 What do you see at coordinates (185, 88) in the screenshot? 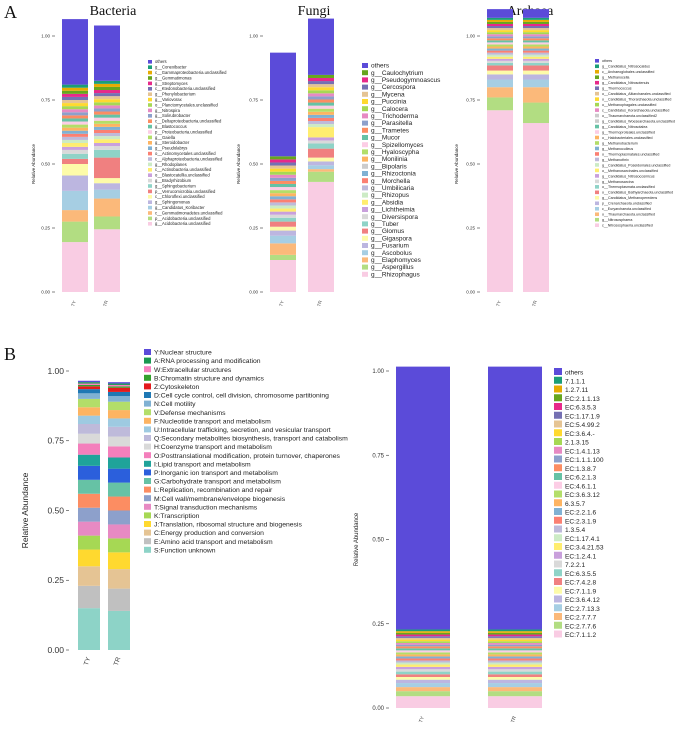
I see `bacteria-legend-label: c__Ktedonobacteria.unclassified` at bounding box center [185, 88].